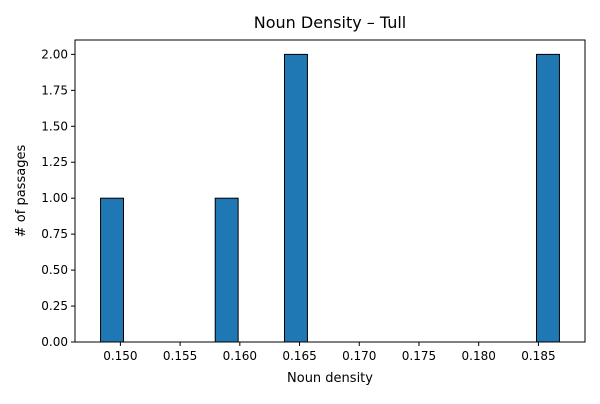 This screenshot has width=600, height=404. I want to click on x-tick-label: 0.185, so click(538, 356).